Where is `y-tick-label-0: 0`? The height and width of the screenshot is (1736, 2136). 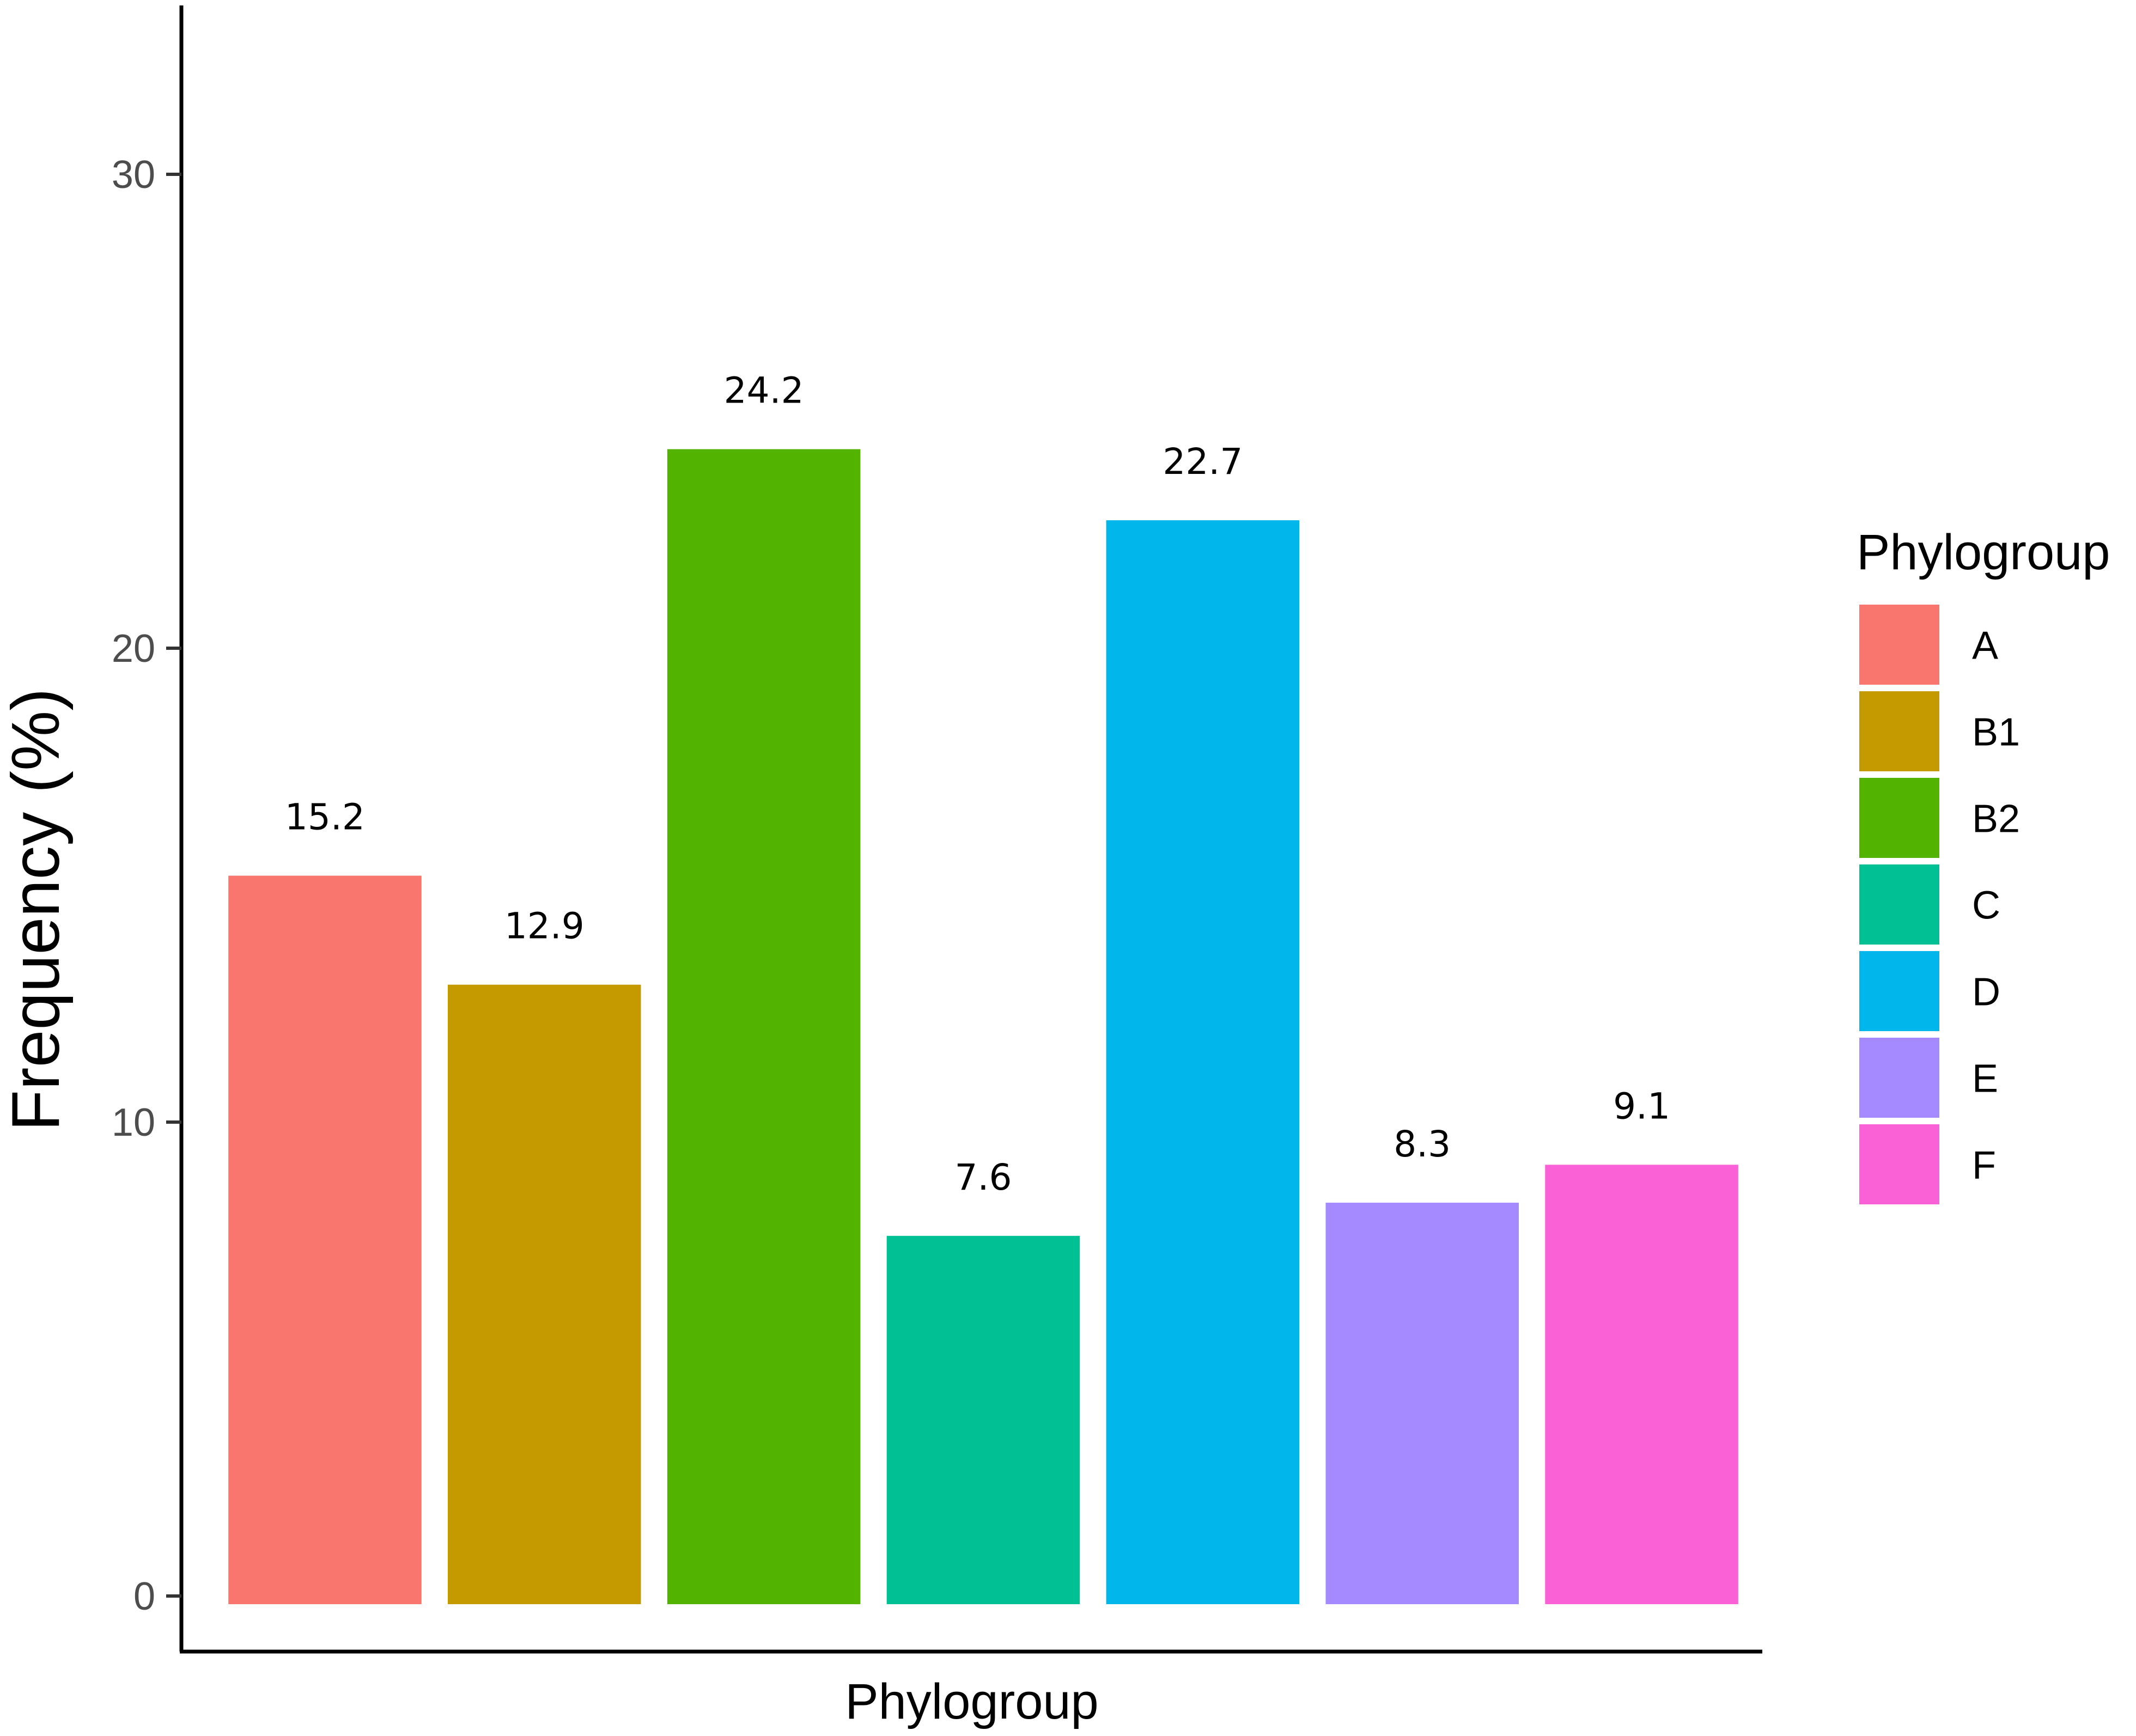 y-tick-label-0: 0 is located at coordinates (144, 1596).